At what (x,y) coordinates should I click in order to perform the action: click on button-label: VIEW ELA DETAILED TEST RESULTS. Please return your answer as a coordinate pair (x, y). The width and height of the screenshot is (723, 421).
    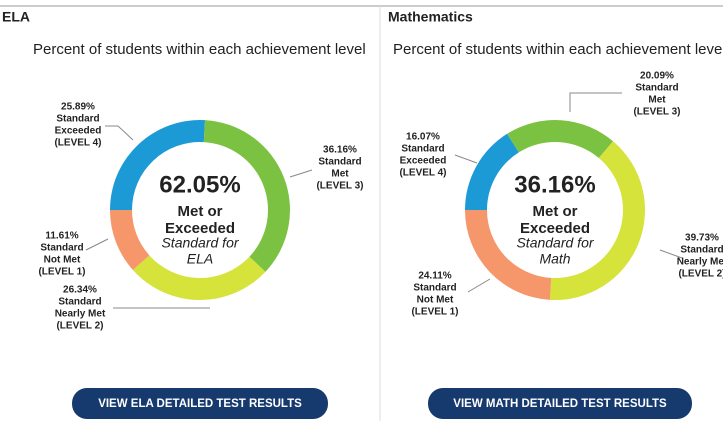
    Looking at the image, I should click on (200, 404).